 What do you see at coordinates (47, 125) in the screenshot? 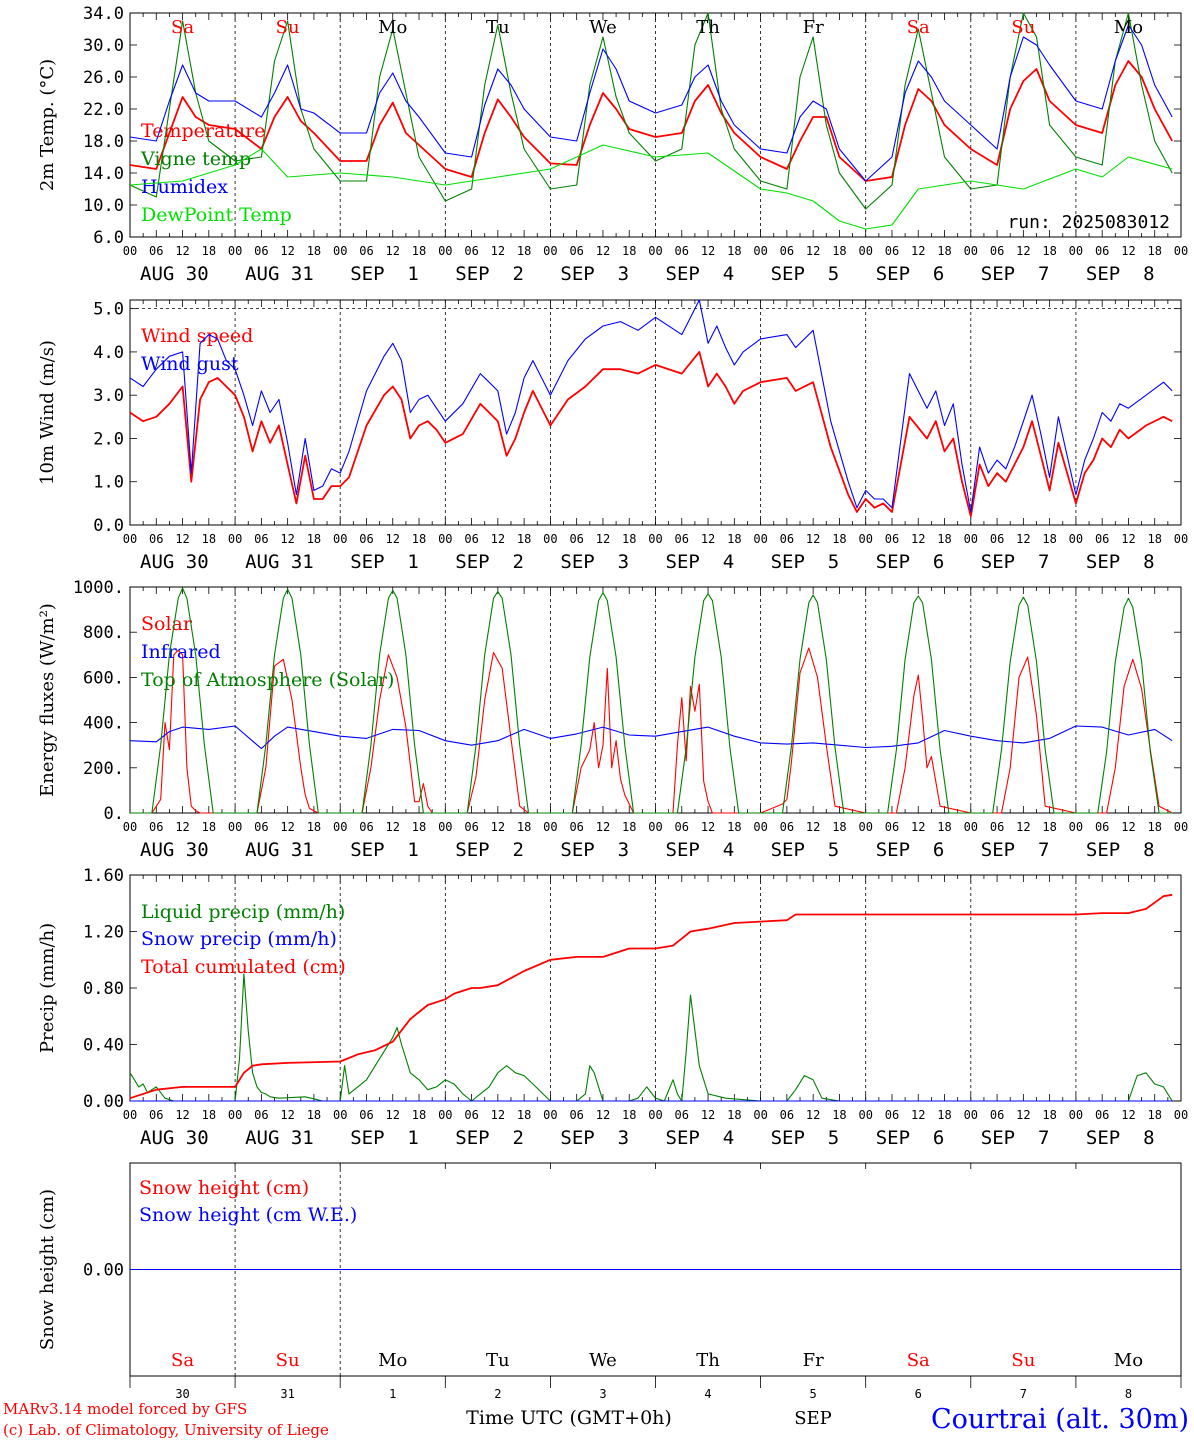
I see `y-axis-title: 2m Temp. (°C)` at bounding box center [47, 125].